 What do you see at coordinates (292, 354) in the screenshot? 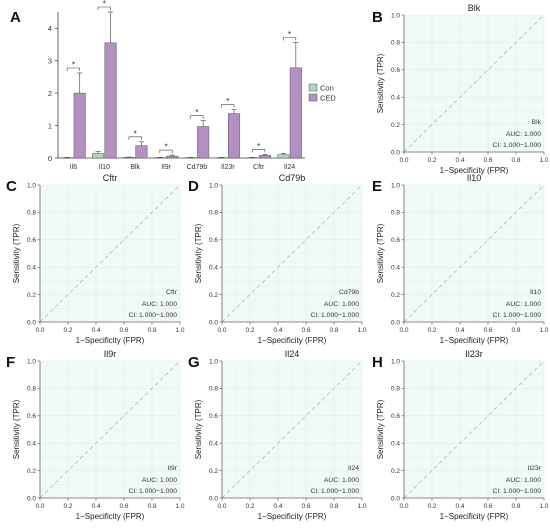
I see `roc-title: Il24` at bounding box center [292, 354].